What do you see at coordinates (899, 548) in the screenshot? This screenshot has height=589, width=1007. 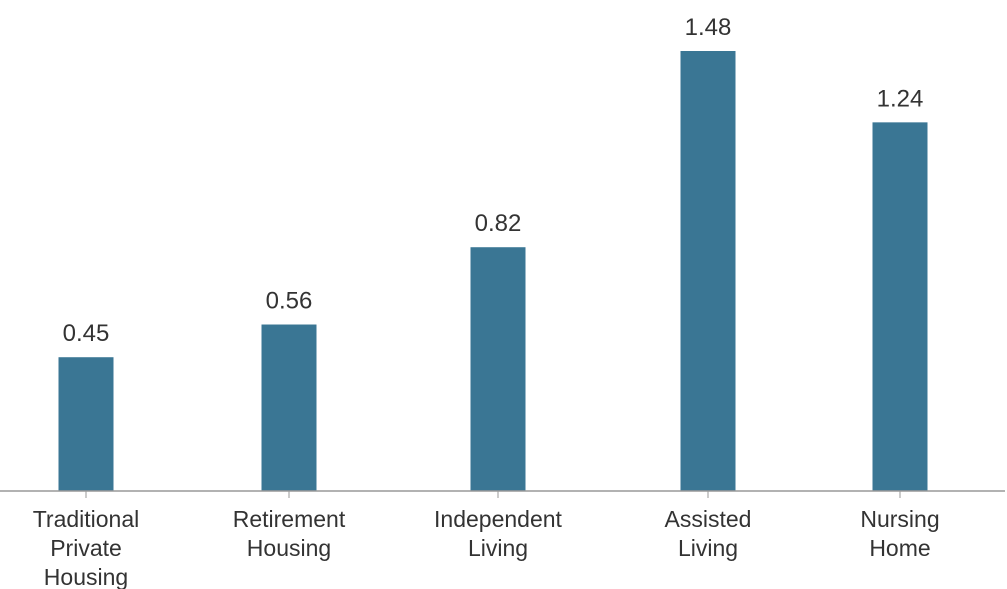 I see `x-tick-label-line: Home` at bounding box center [899, 548].